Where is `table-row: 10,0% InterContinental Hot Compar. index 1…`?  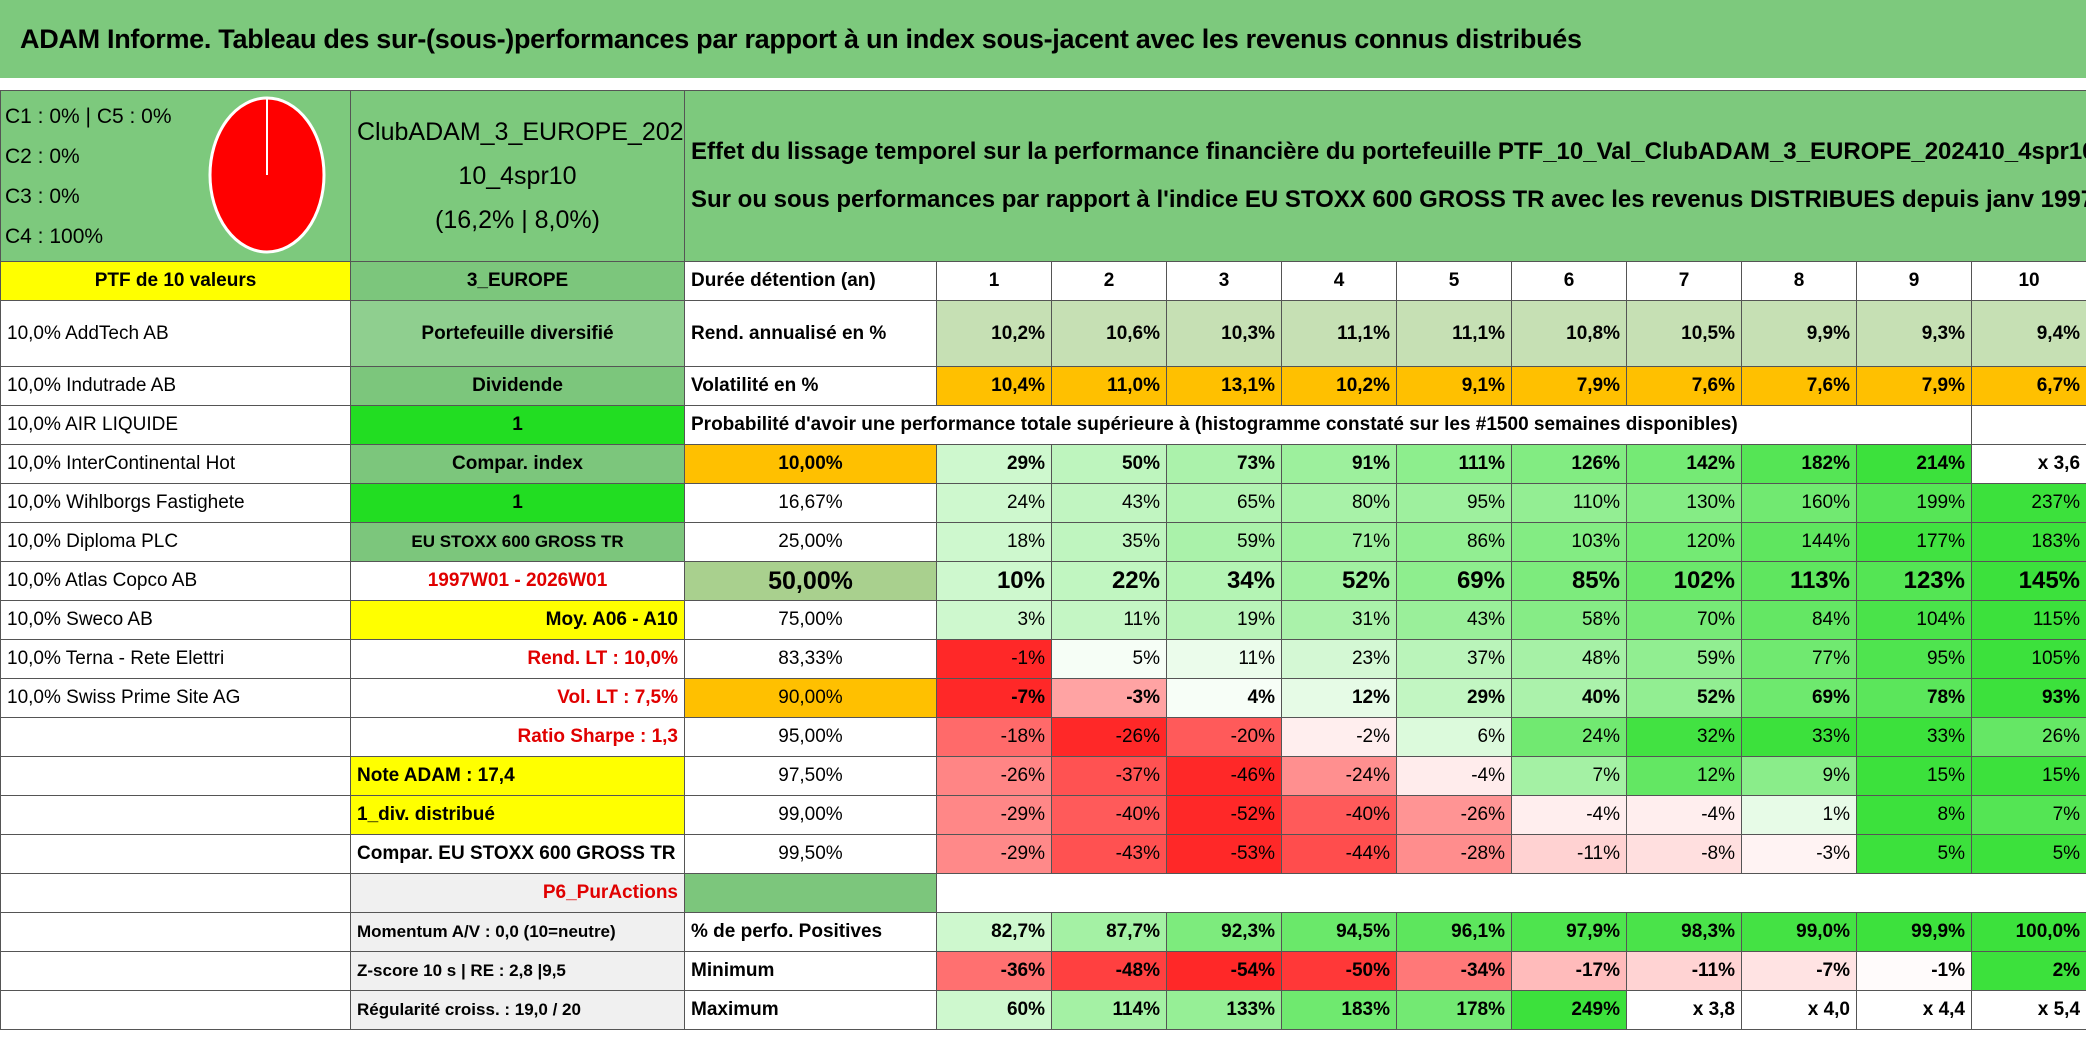 table-row: 10,0% InterContinental Hot Compar. index 1… is located at coordinates (1043, 464).